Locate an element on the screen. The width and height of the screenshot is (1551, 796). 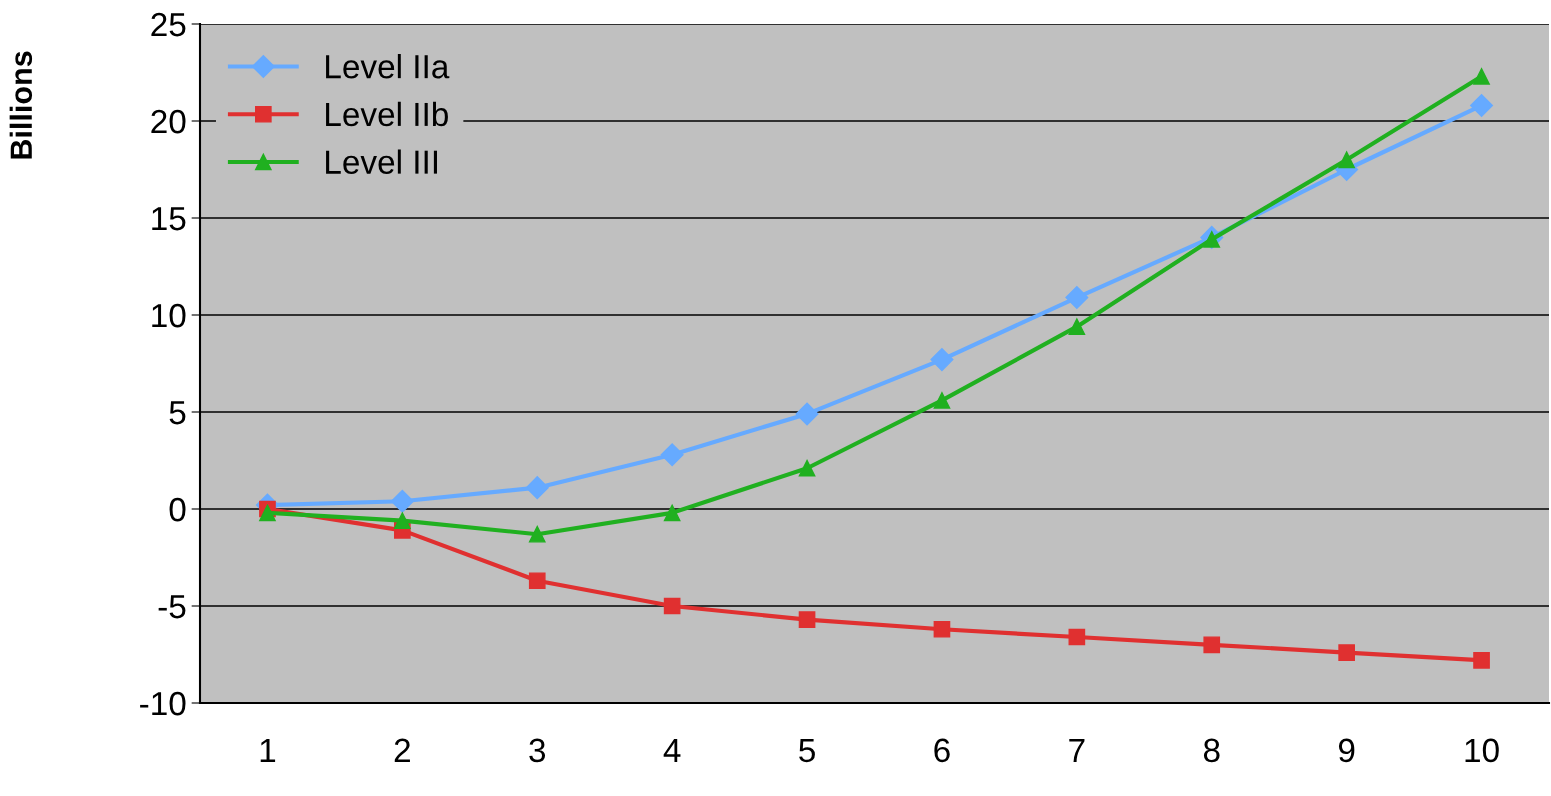
y-tick-label: 25 is located at coordinates (168, 24).